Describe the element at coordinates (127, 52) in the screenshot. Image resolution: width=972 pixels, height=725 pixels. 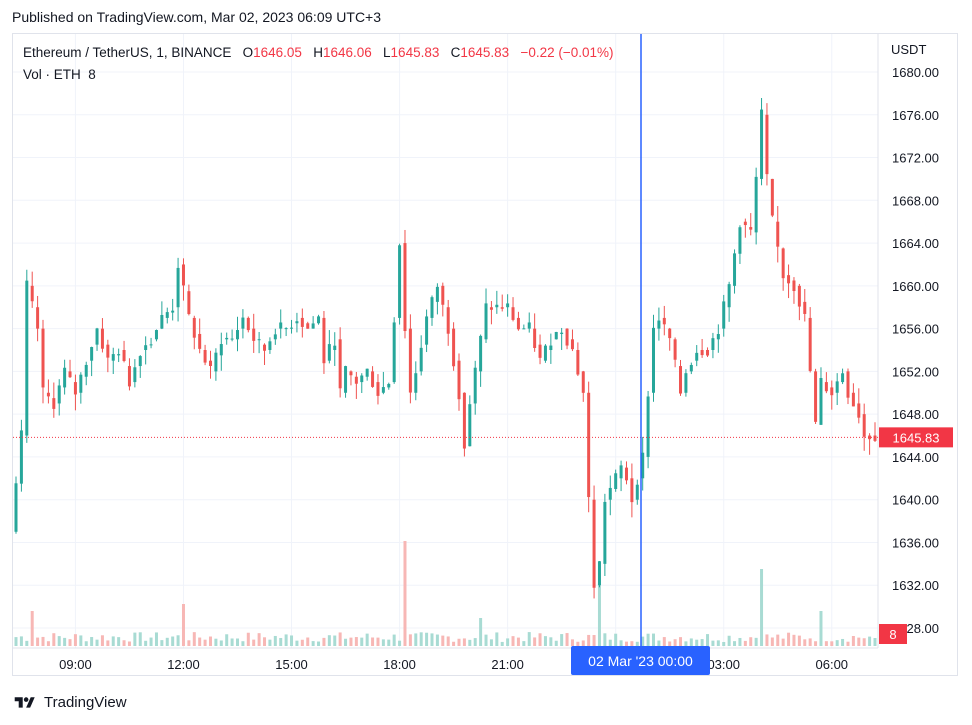
I see `symbol-title: Ethereum / TetherUS, 1, BINANCE` at that location.